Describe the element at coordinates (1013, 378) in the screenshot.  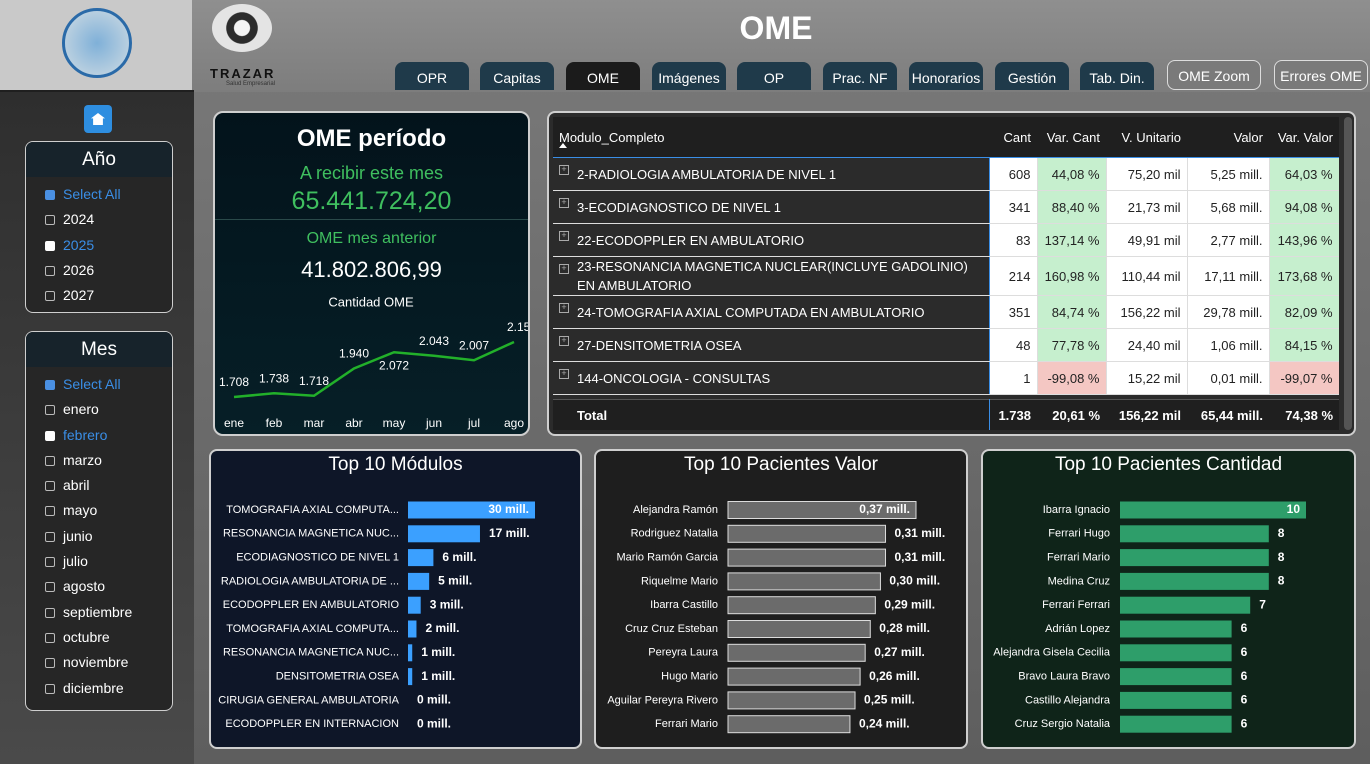
I see `table-cell: 1` at that location.